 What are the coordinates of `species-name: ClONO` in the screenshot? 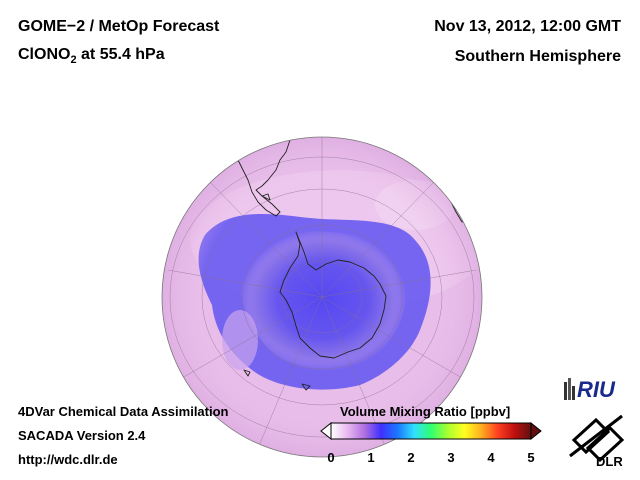 It's located at (44, 54).